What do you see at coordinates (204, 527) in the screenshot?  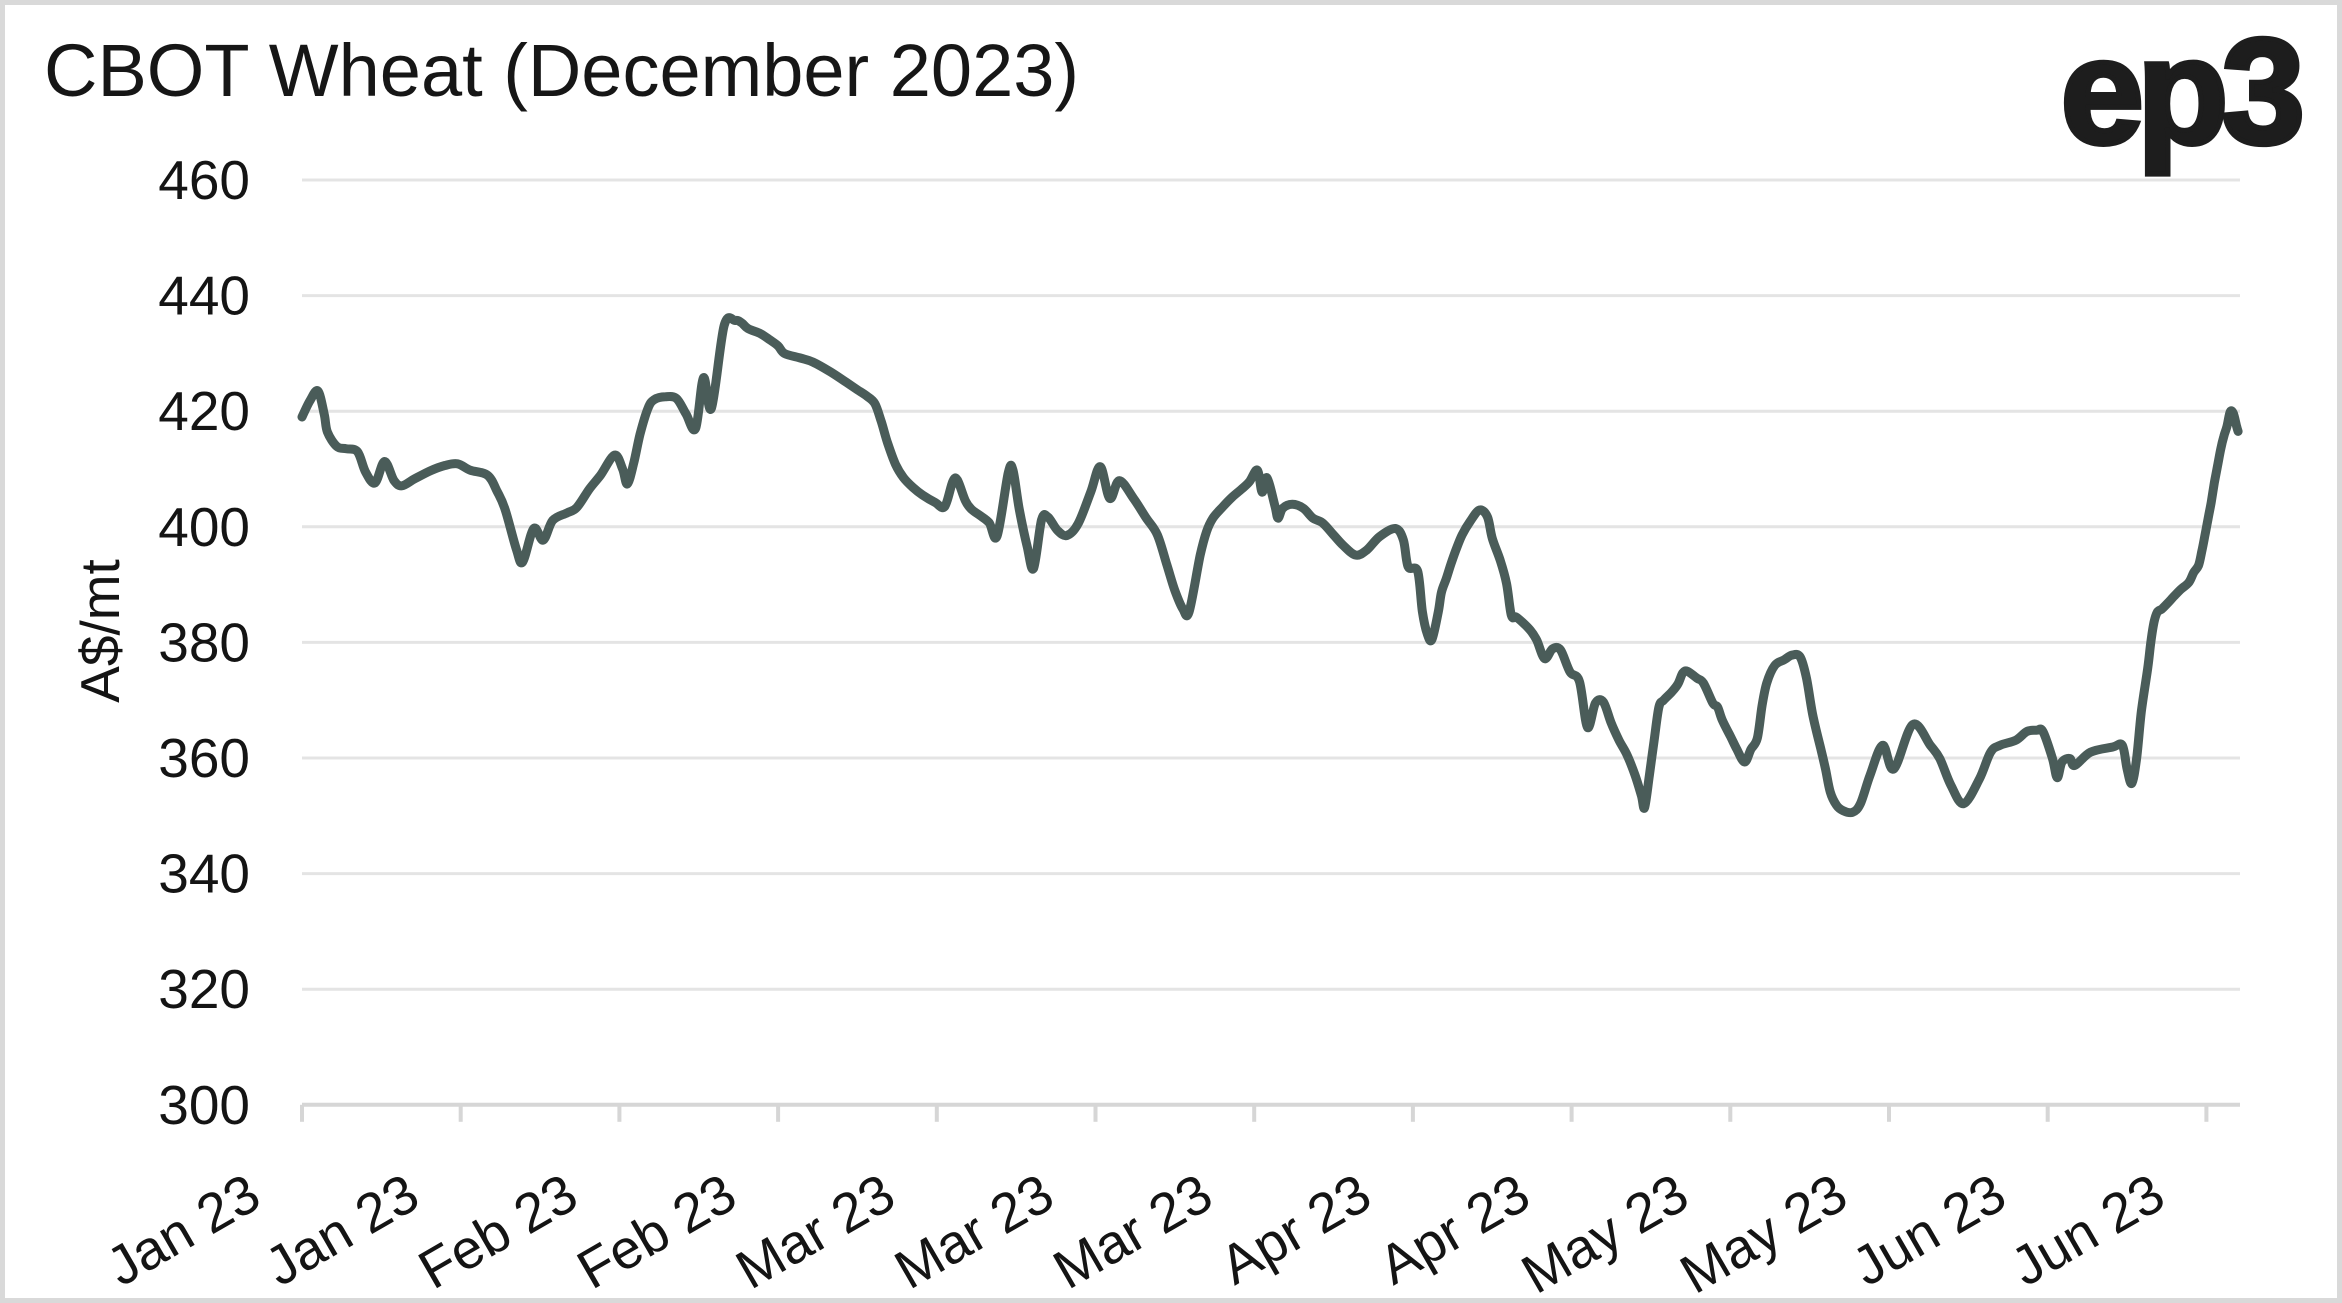 I see `y-tick-label-400: 400` at bounding box center [204, 527].